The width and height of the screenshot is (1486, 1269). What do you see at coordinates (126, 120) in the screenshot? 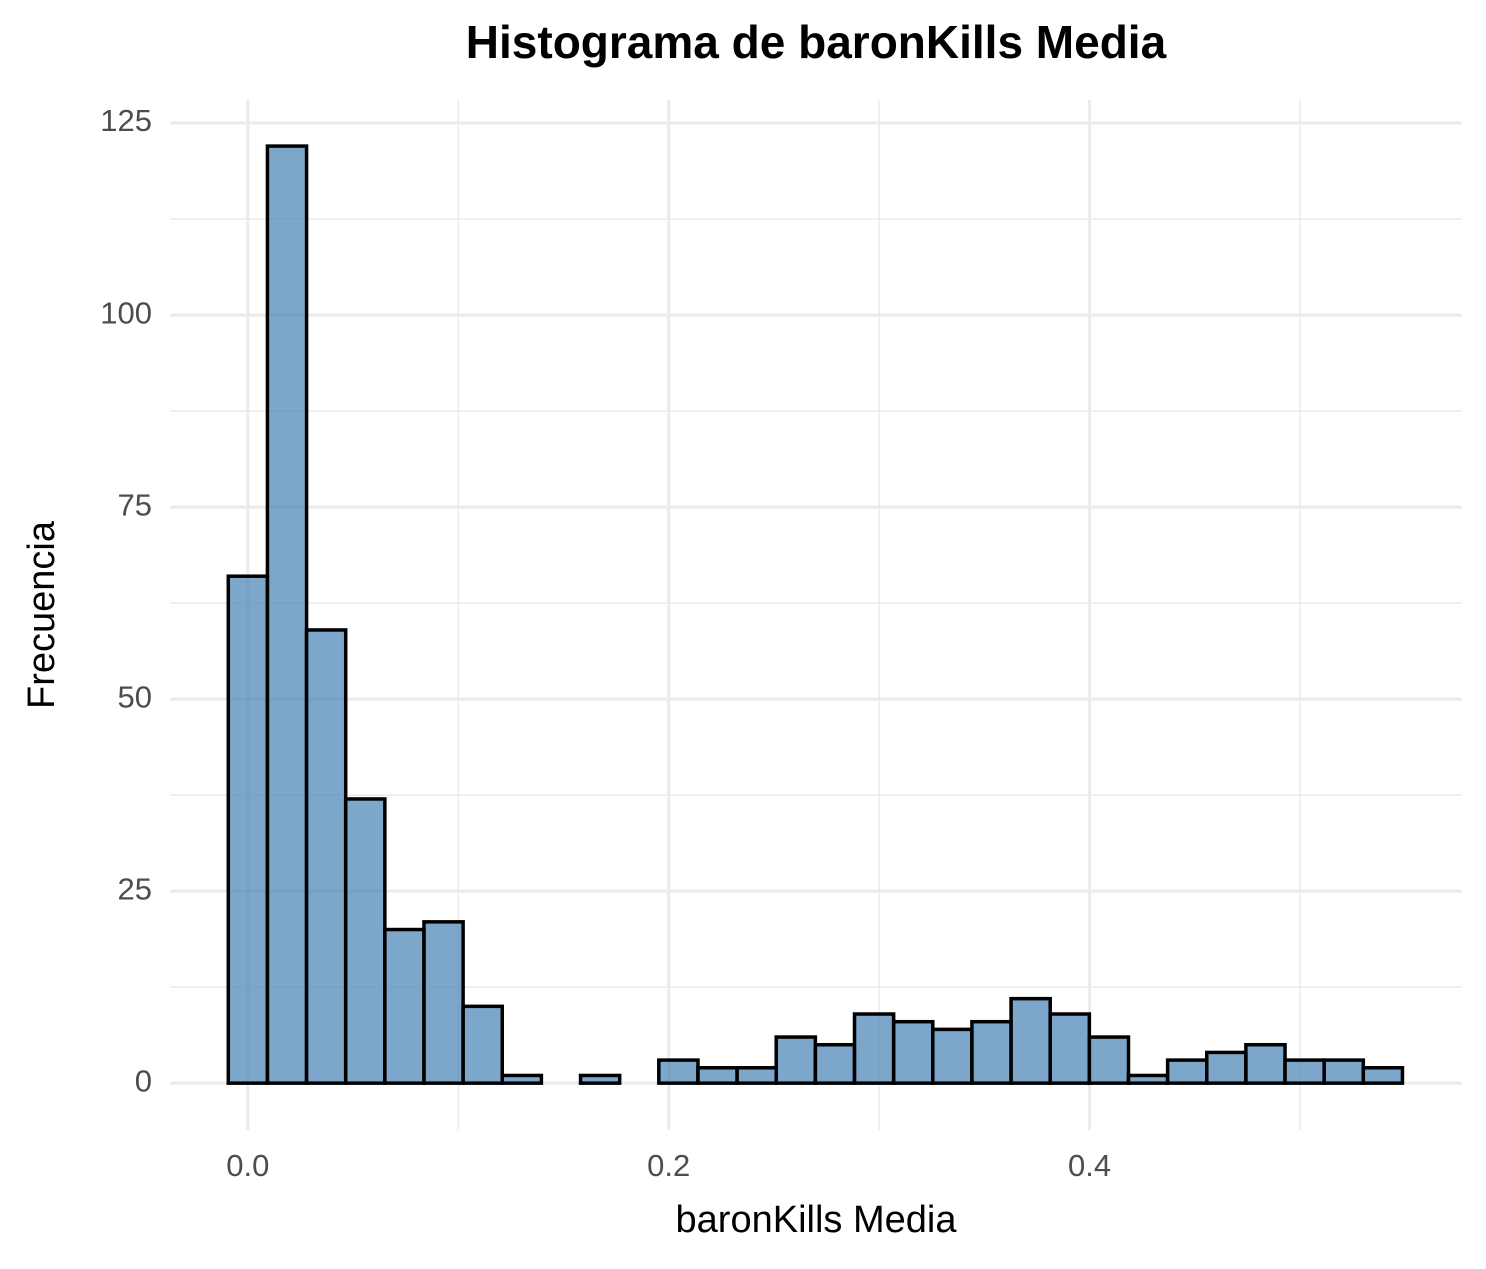
I see `y-tick-label: 125` at bounding box center [126, 120].